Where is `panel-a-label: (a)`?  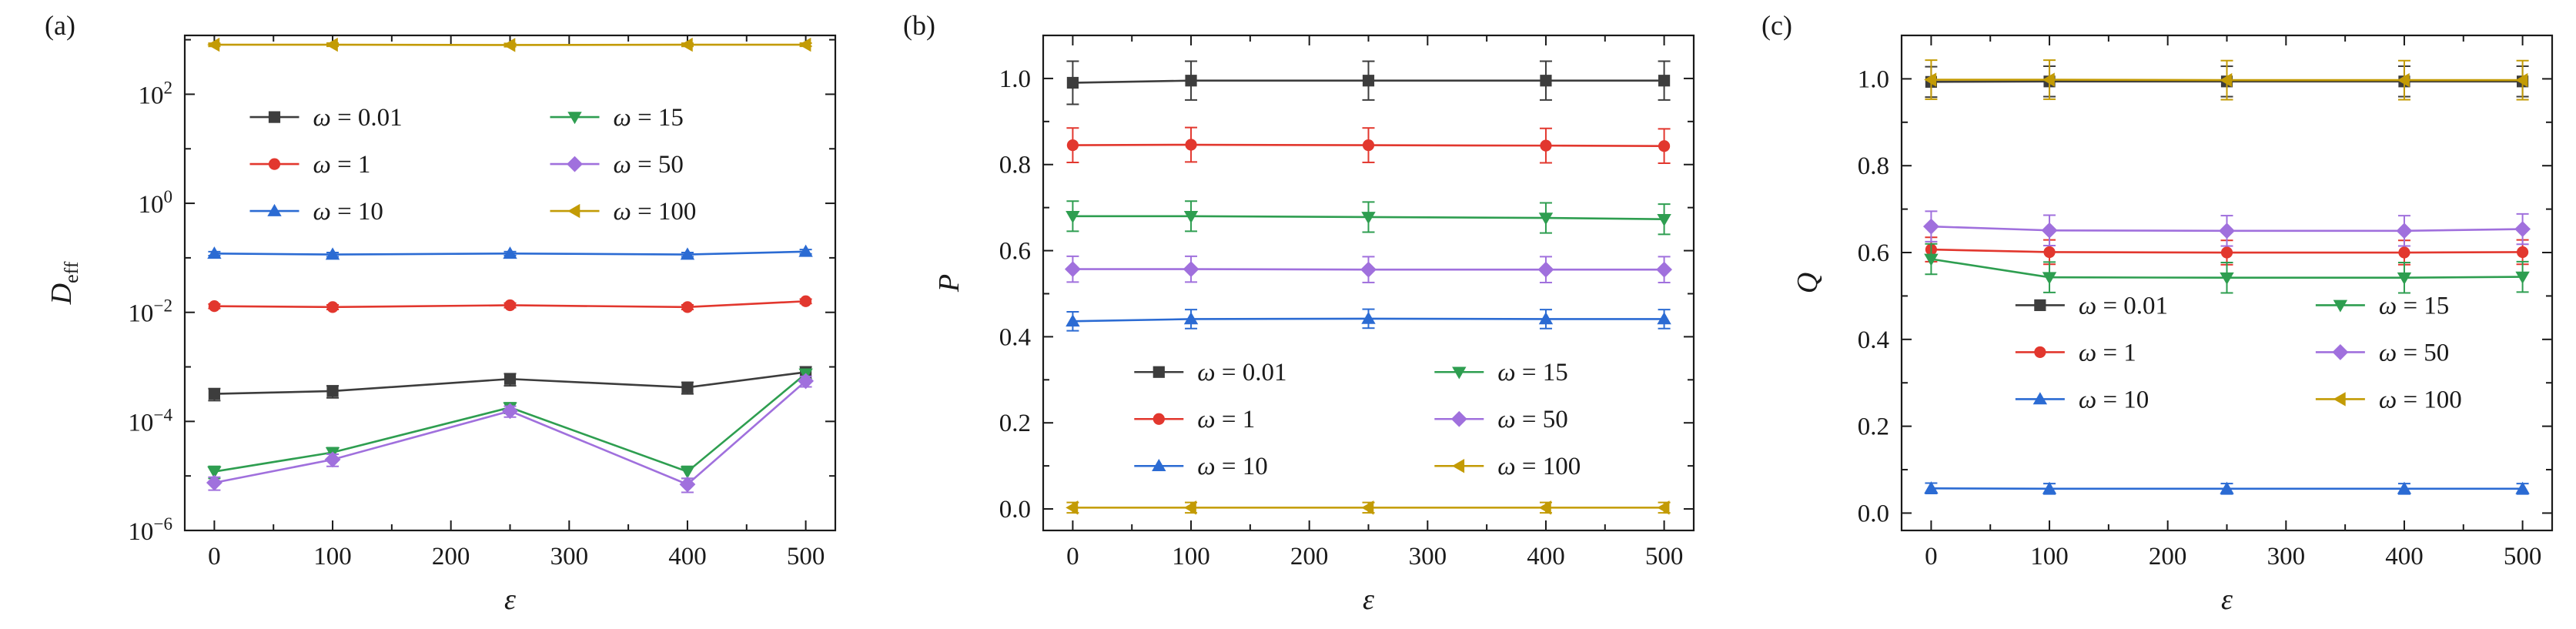 panel-a-label: (a) is located at coordinates (60, 25).